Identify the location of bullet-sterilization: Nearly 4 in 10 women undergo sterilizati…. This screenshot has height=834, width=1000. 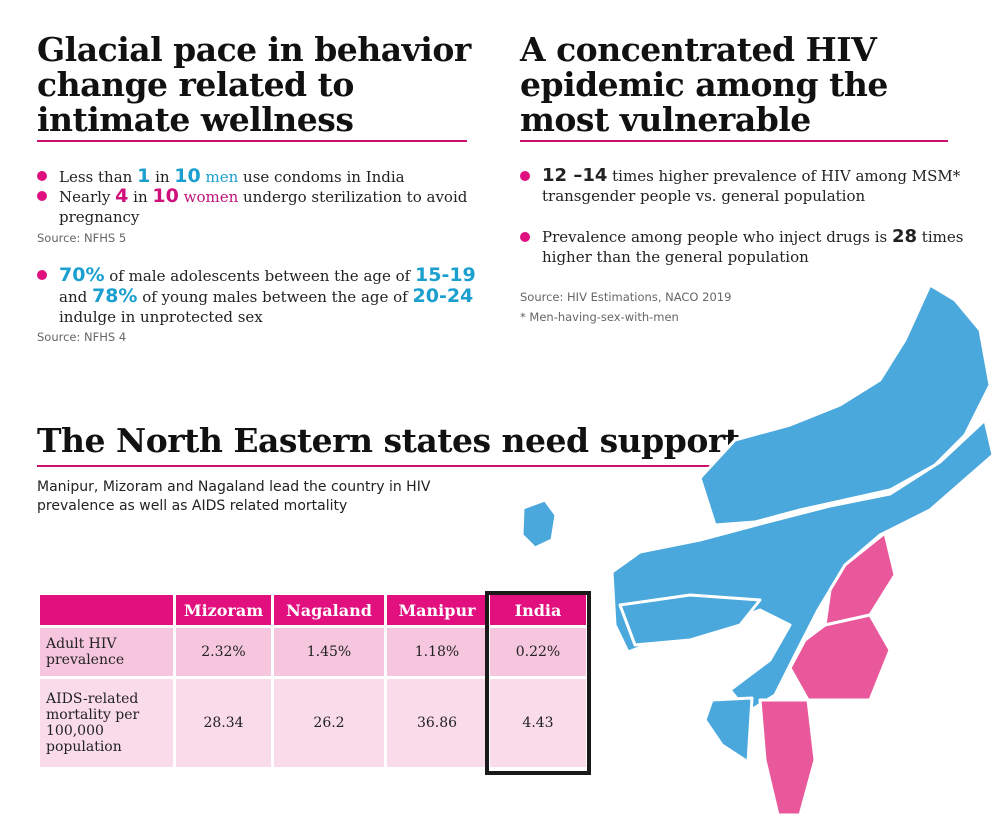
(263, 206).